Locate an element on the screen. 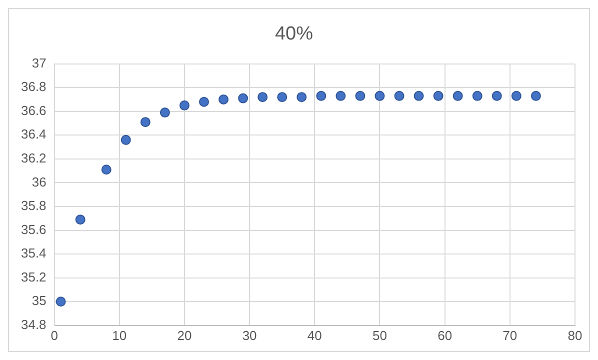 This screenshot has height=360, width=598. x-tick-label: 70 is located at coordinates (510, 335).